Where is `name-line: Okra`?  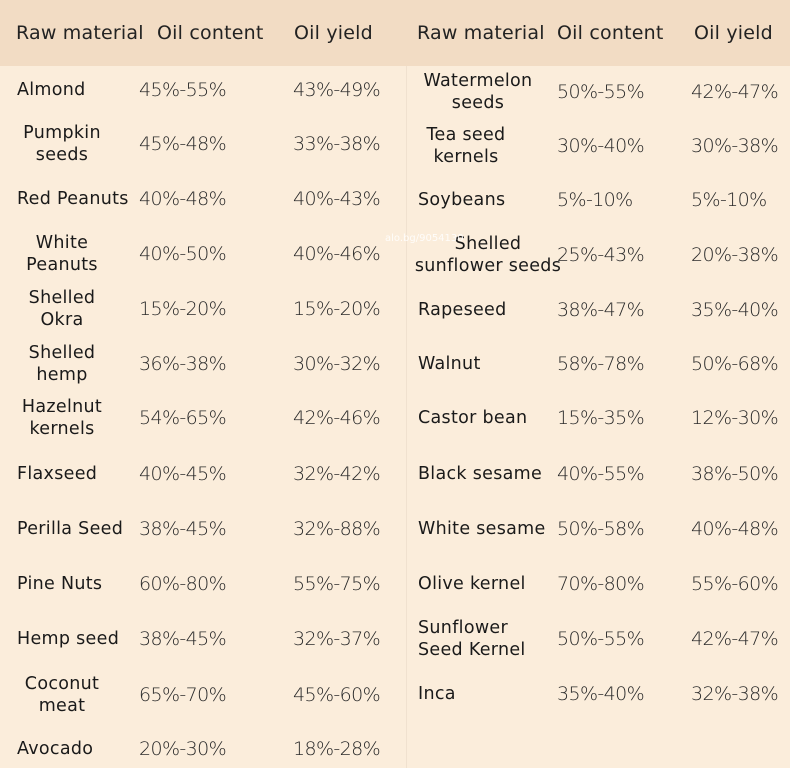 name-line: Okra is located at coordinates (62, 320).